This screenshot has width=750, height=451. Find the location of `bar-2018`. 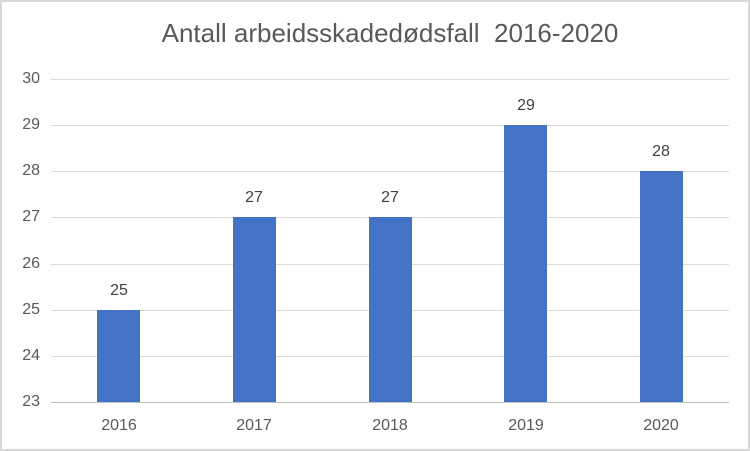

bar-2018 is located at coordinates (390, 309).